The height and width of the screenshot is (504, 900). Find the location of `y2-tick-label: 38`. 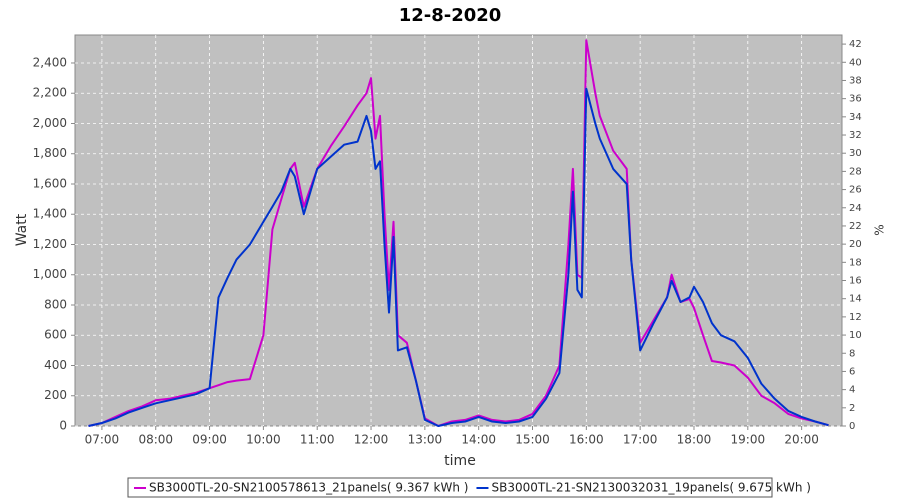

y2-tick-label: 38 is located at coordinates (855, 80).